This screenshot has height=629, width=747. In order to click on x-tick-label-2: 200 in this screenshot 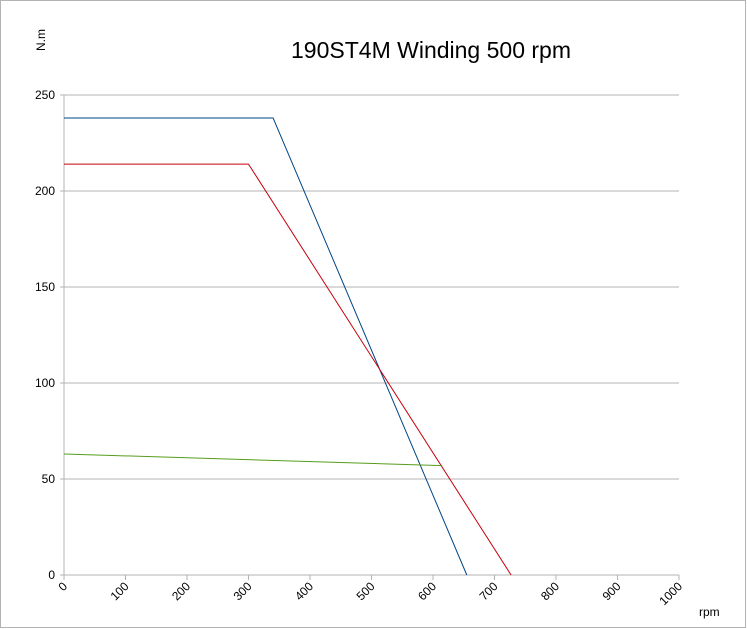, I will do `click(181, 591)`.